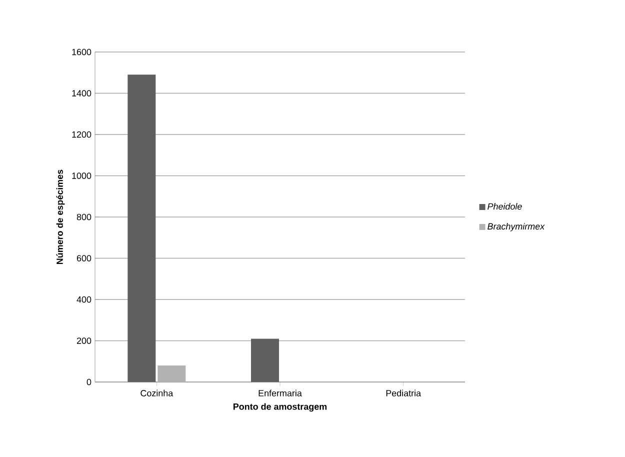  Describe the element at coordinates (84, 299) in the screenshot. I see `y-tick-label: 400` at that location.